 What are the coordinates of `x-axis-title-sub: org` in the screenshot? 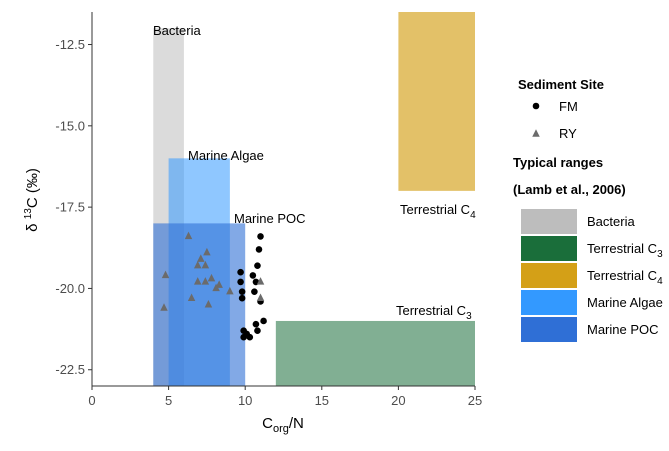 It's located at (281, 429).